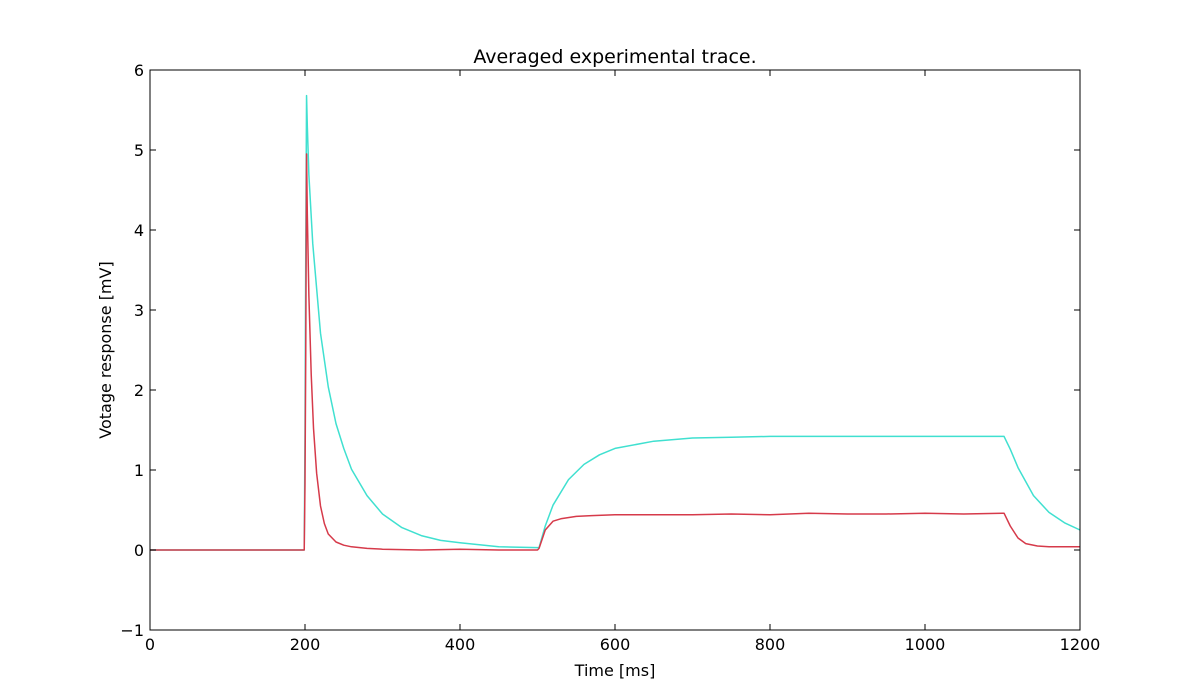 Image resolution: width=1200 pixels, height=700 pixels. What do you see at coordinates (139, 310) in the screenshot?
I see `y-tick-label: 3` at bounding box center [139, 310].